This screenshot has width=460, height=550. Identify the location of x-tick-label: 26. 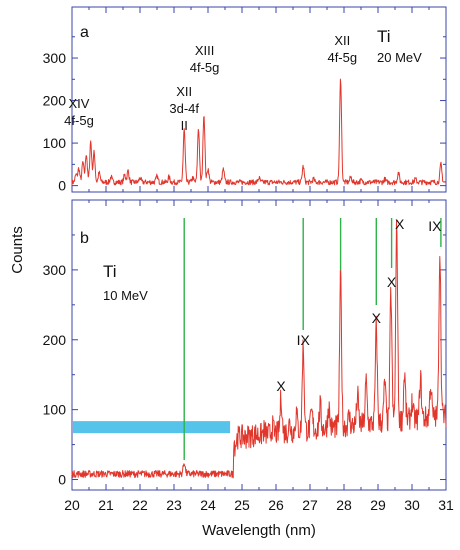
(276, 505).